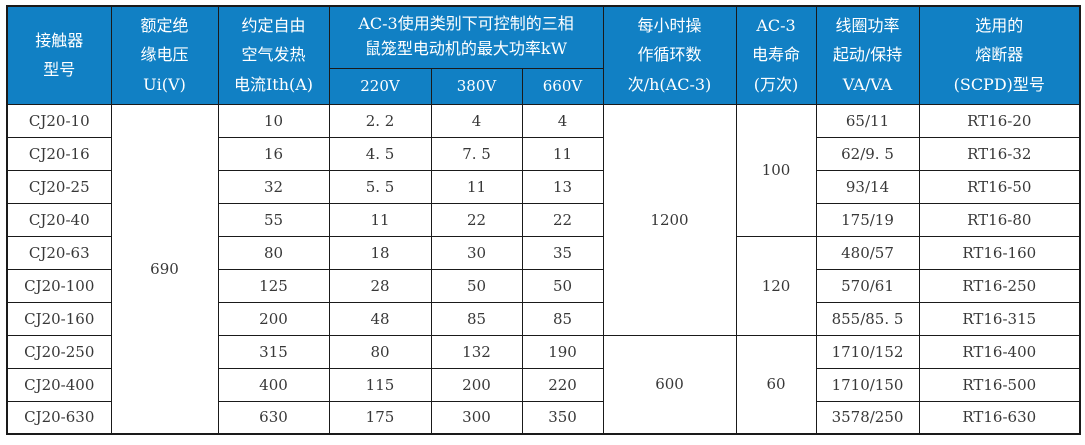  I want to click on header-insulation-voltage: 额定绝 缘电压 Ui(V), so click(164, 55).